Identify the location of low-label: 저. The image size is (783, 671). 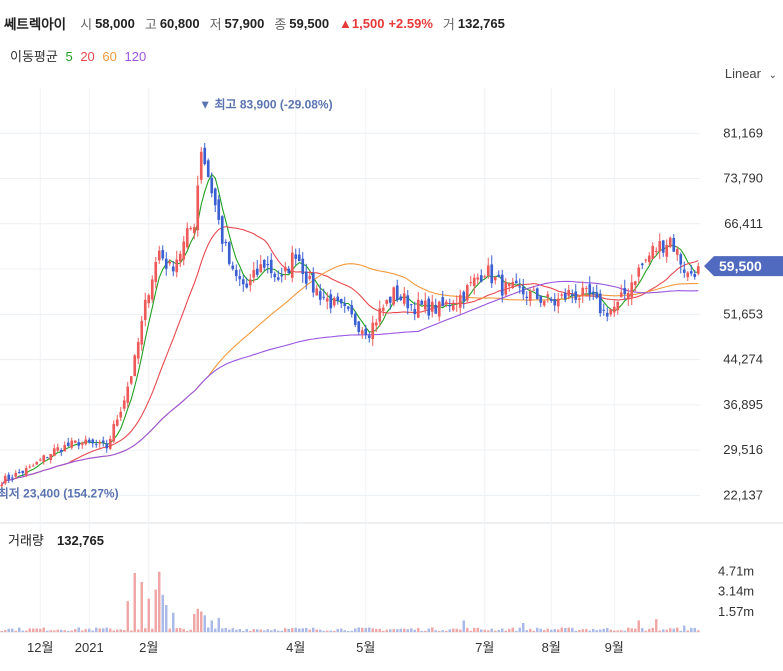
(215, 24).